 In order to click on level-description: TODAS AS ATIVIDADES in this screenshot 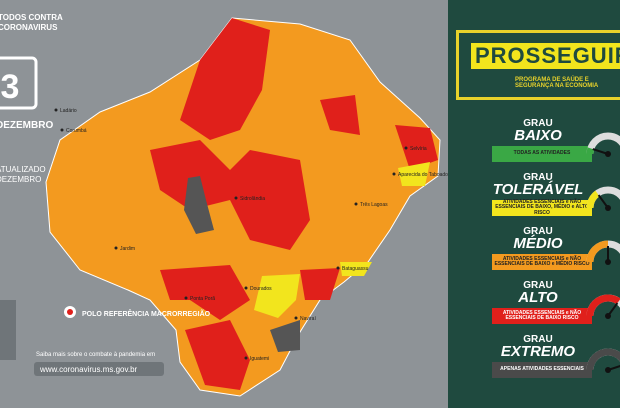, I will do `click(542, 154)`.